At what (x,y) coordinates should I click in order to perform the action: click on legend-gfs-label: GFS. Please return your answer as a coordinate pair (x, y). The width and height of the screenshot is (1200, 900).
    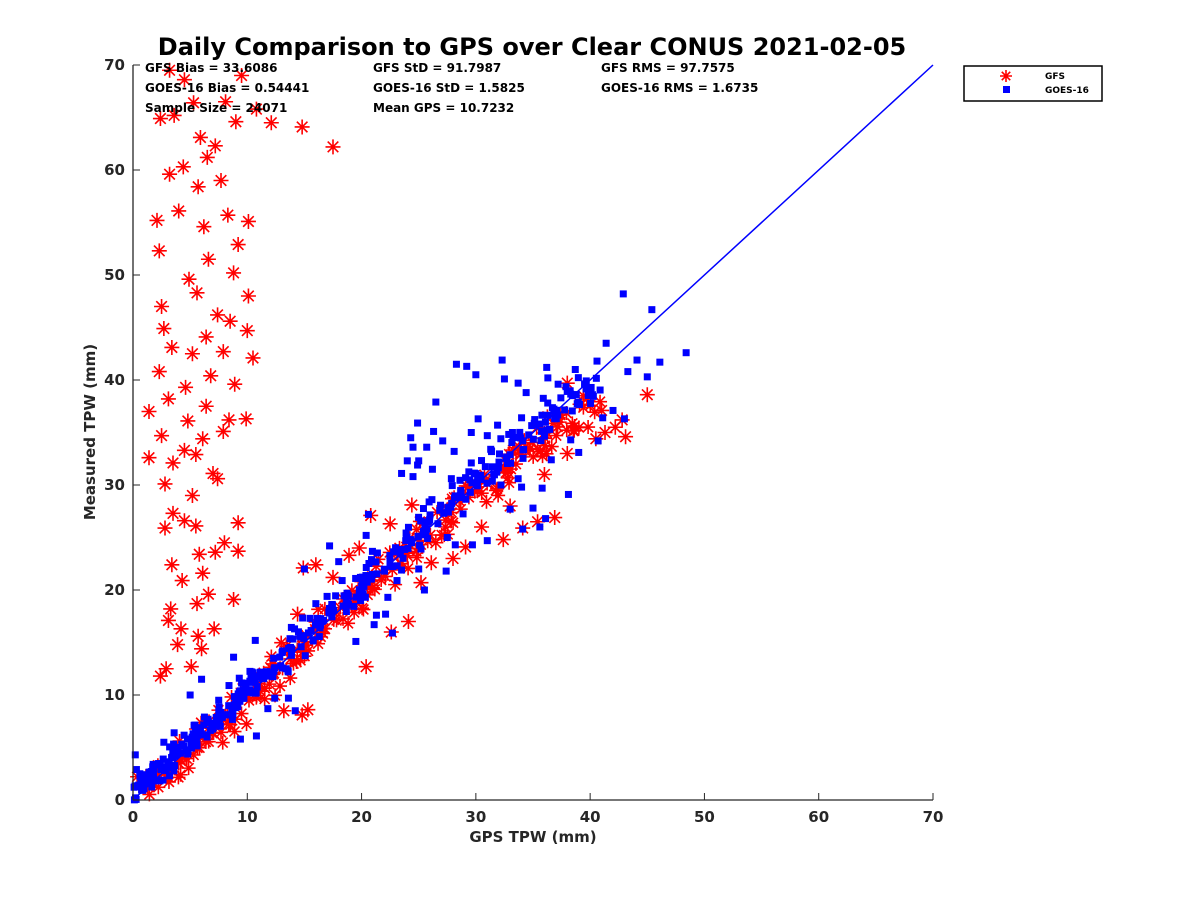
    Looking at the image, I should click on (1055, 77).